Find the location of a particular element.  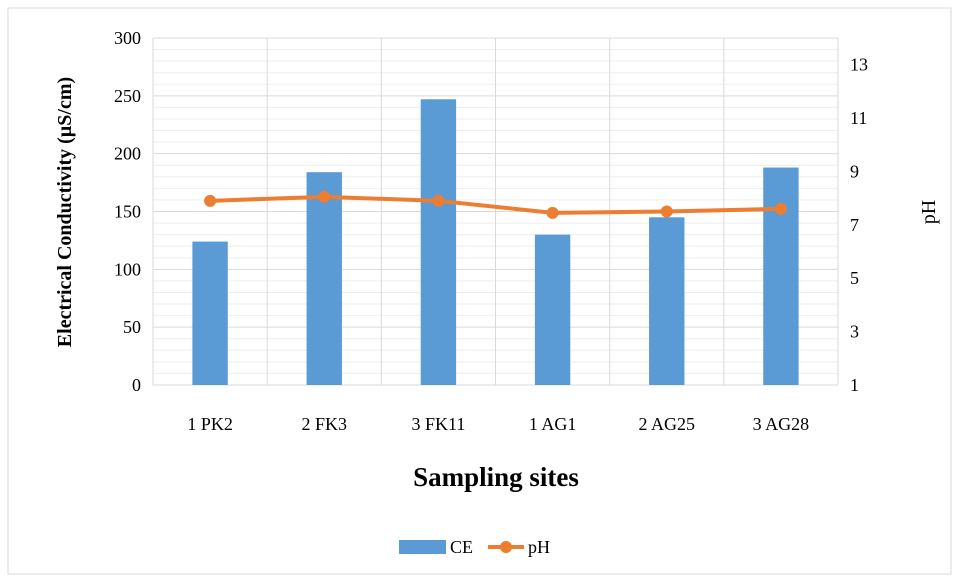

x-tick-label: 2 AG25 is located at coordinates (666, 424).